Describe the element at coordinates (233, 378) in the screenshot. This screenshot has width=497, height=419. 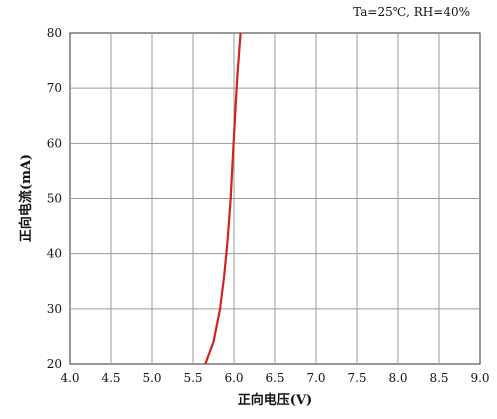
I see `x-tick-label: 6.0` at that location.